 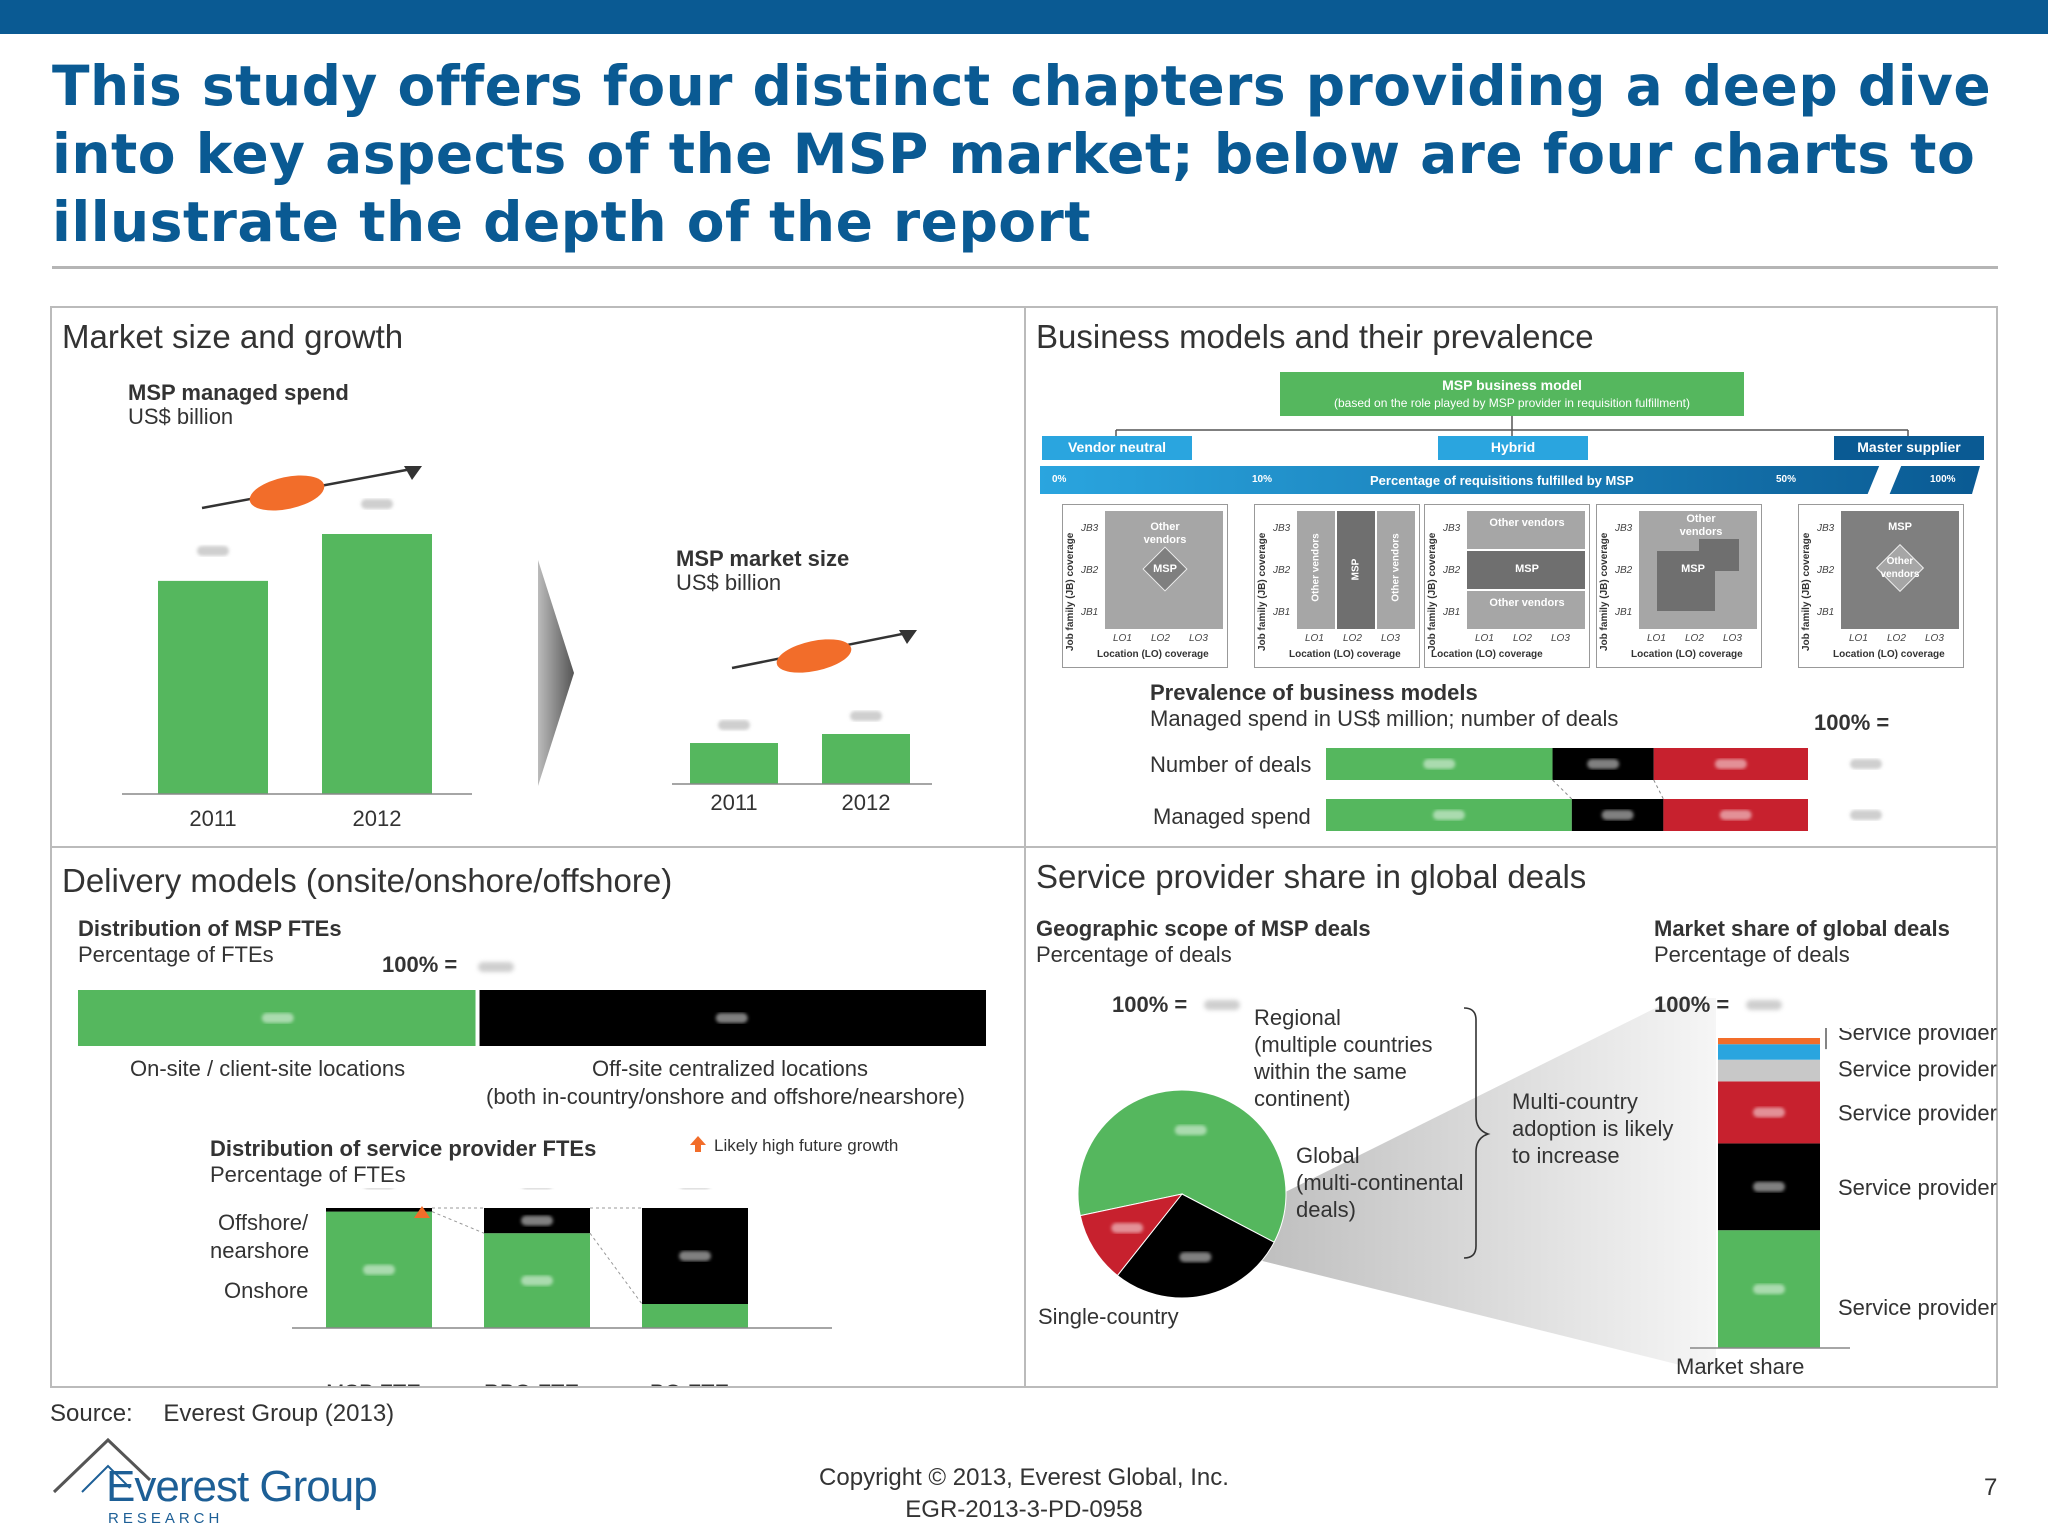 I want to click on offshore-value-RPO FTEs, so click(x=537, y=1220).